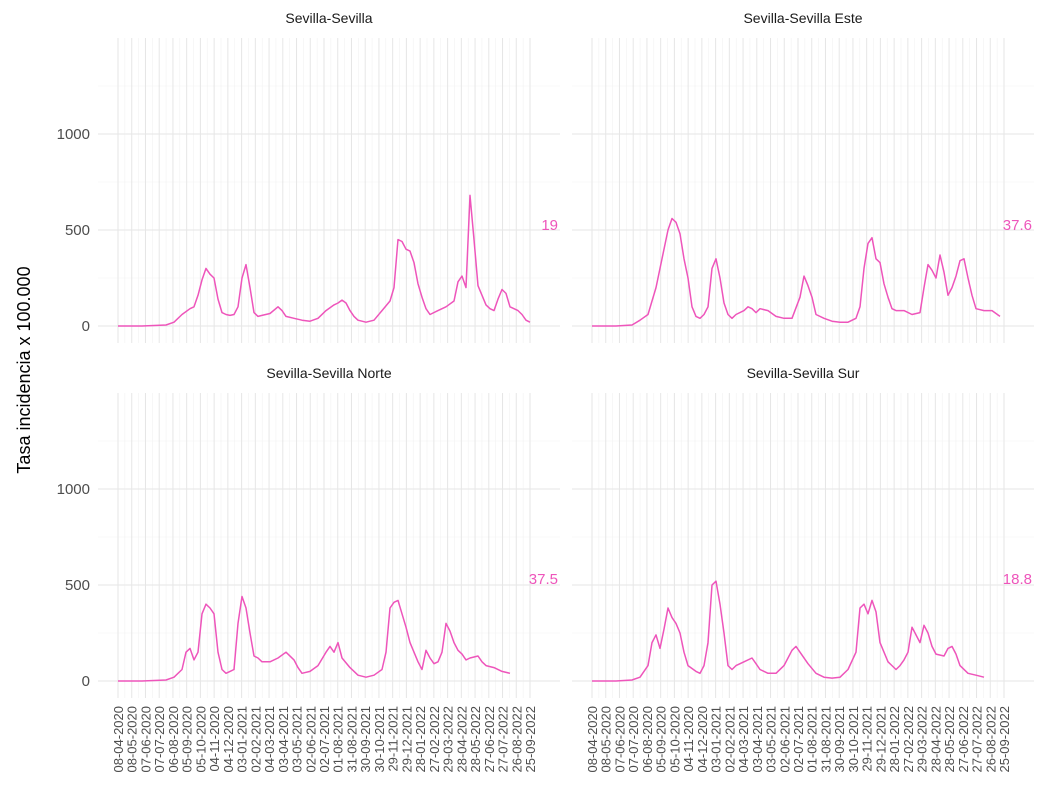 The width and height of the screenshot is (1038, 807). I want to click on panel-title: Sevilla-Sevilla Sur, so click(803, 373).